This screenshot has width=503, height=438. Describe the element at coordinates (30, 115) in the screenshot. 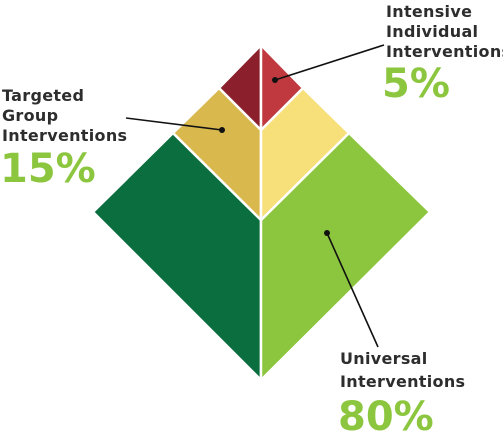

I see `tier-label: Group` at that location.